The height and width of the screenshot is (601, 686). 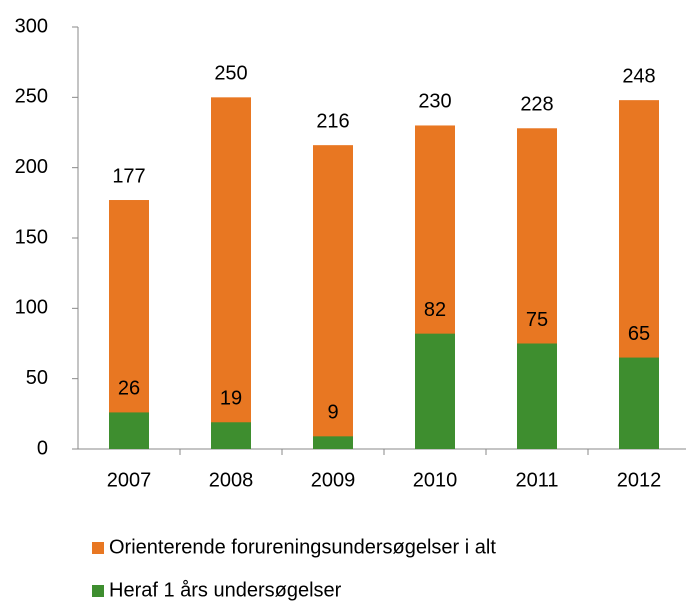 What do you see at coordinates (537, 320) in the screenshot?
I see `data-label: 75` at bounding box center [537, 320].